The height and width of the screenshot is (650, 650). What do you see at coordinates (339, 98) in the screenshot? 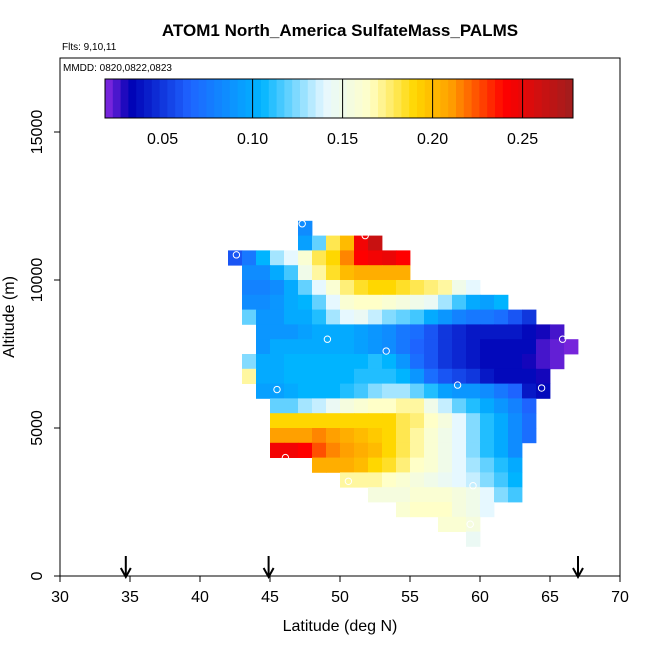
I see `colorbar-frame` at bounding box center [339, 98].